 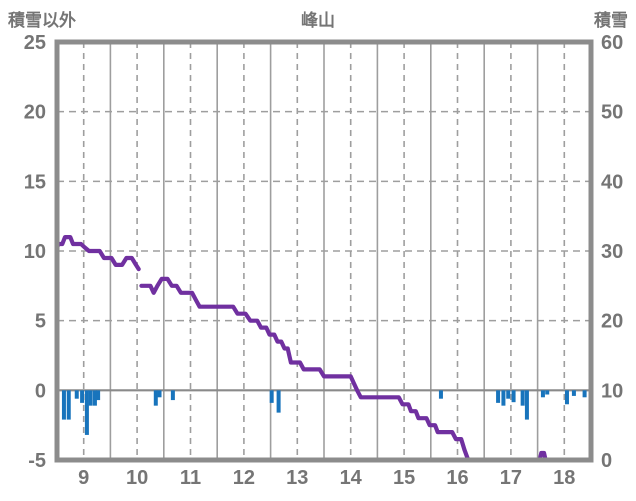 What do you see at coordinates (297, 478) in the screenshot?
I see `x-axis-tick-label: 13` at bounding box center [297, 478].